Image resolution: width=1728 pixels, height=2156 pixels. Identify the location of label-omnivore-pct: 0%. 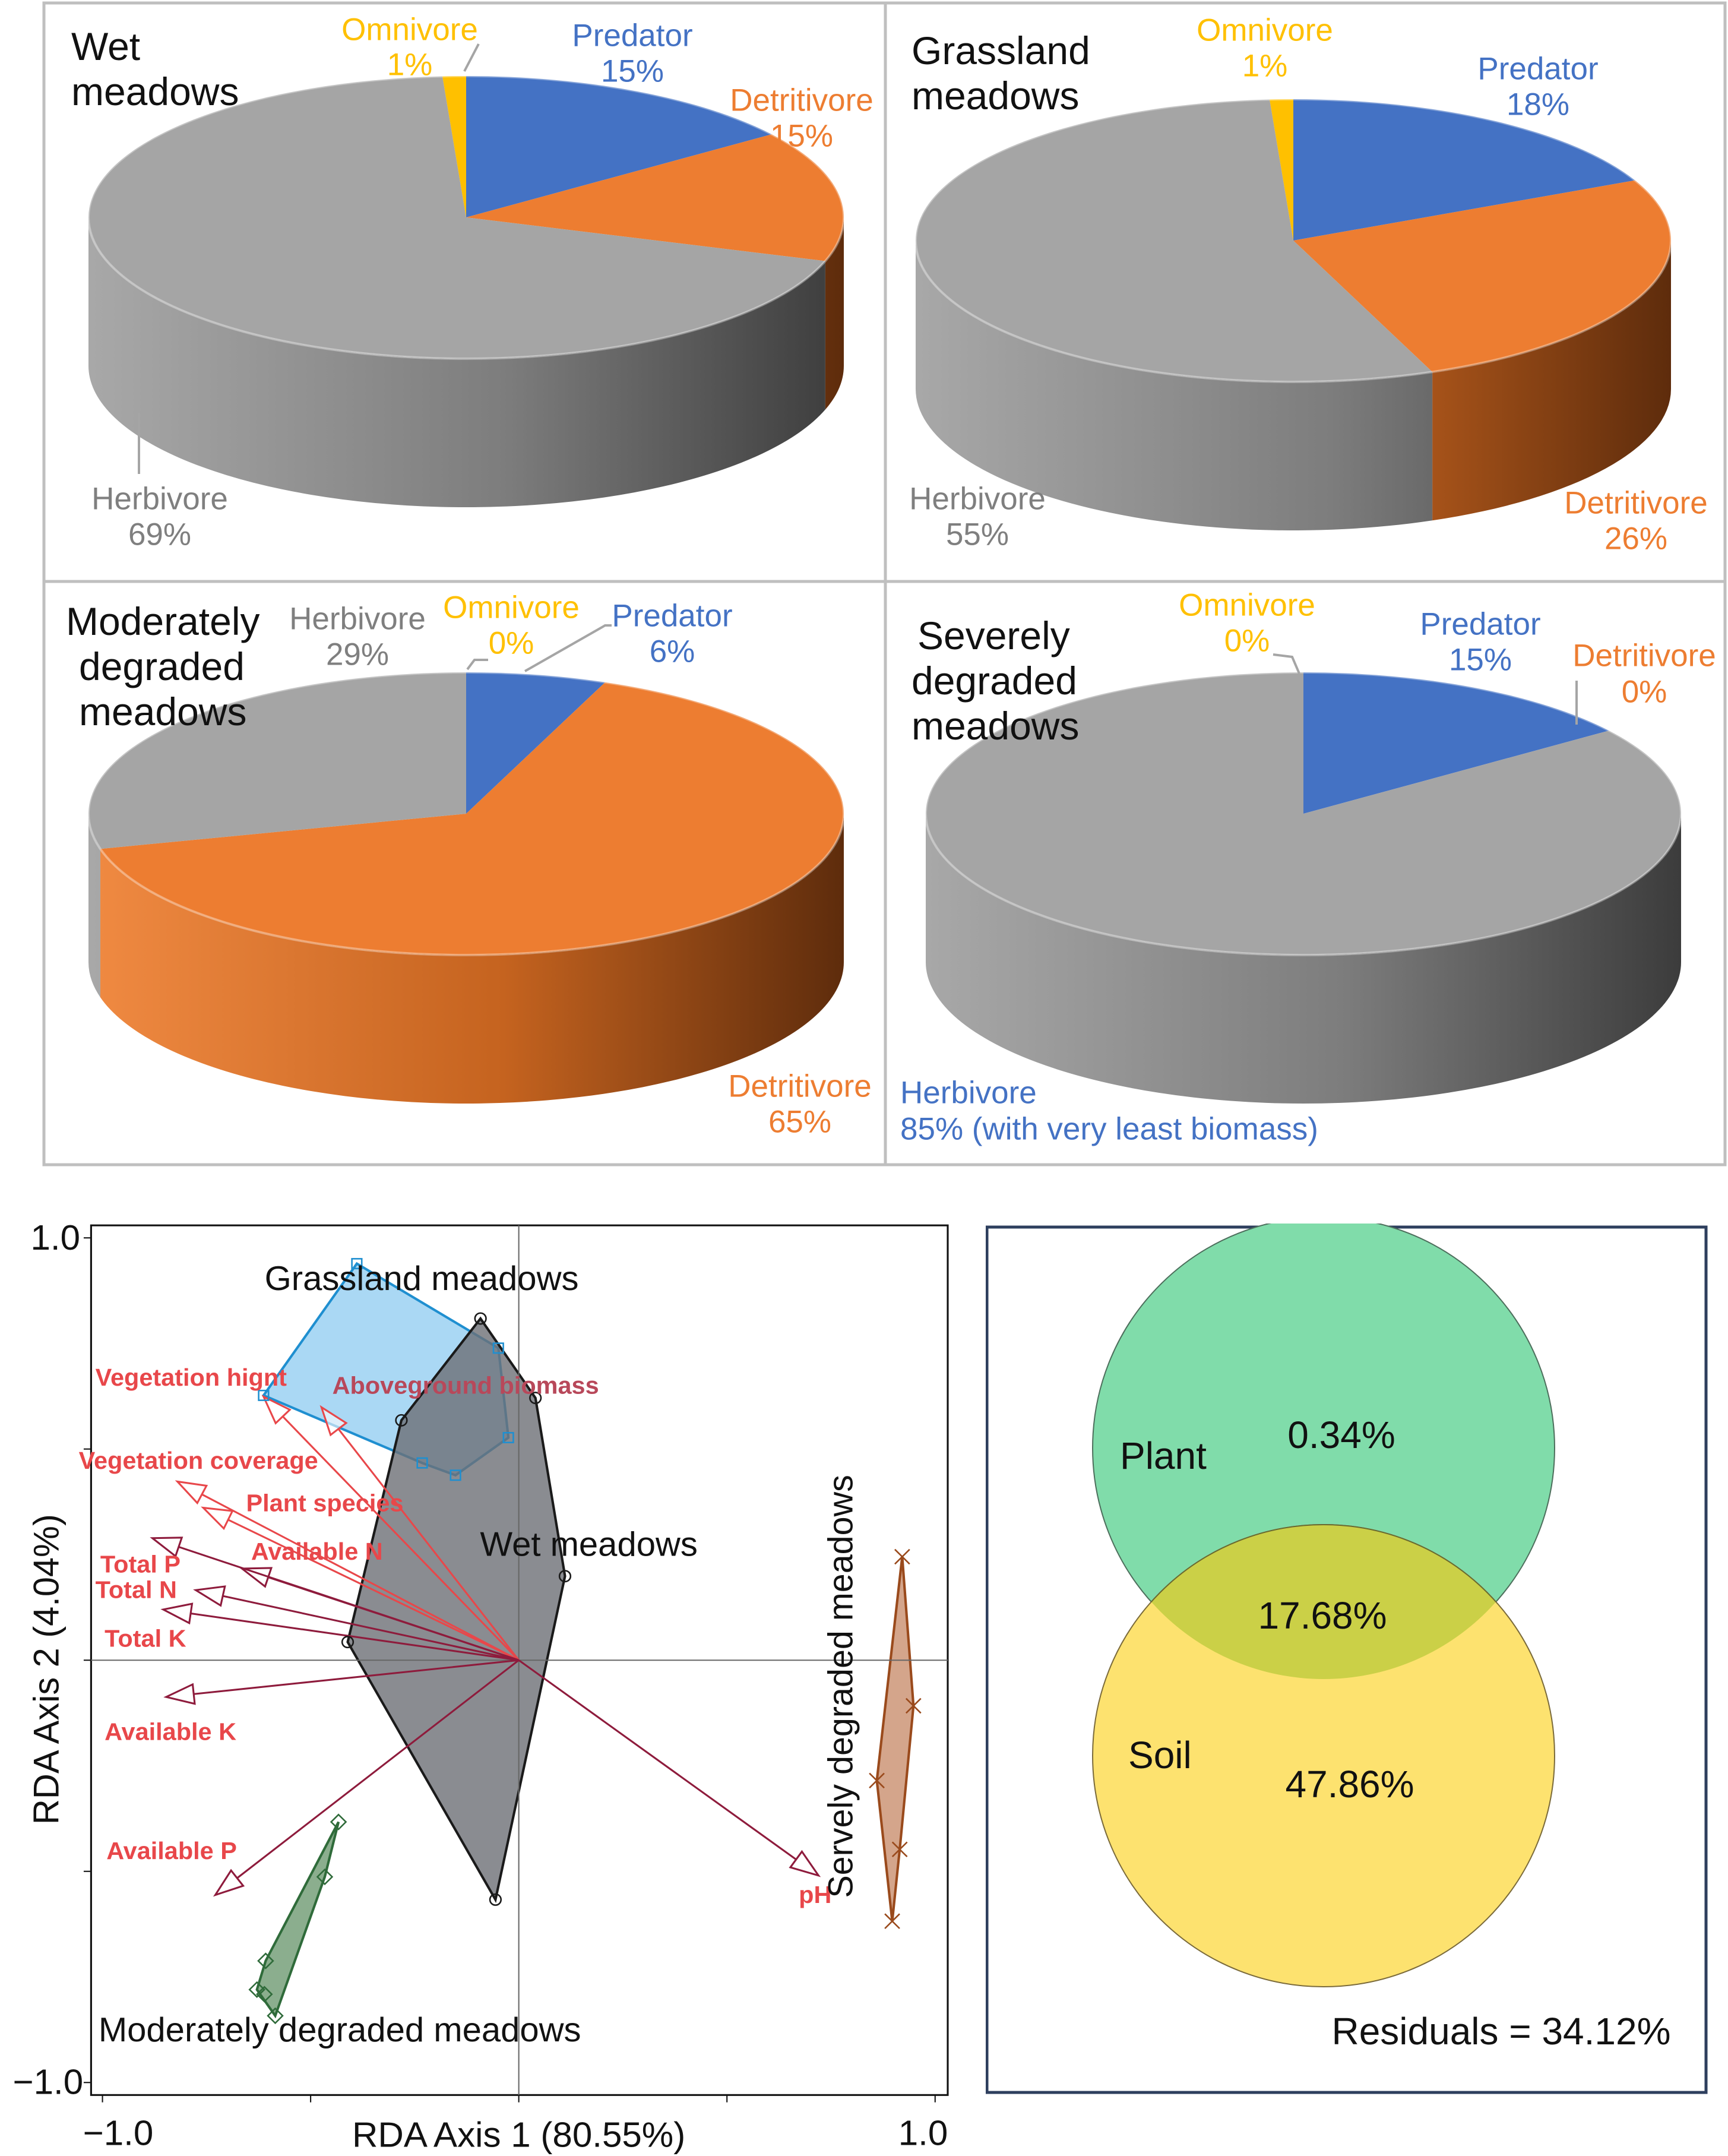
(1247, 641).